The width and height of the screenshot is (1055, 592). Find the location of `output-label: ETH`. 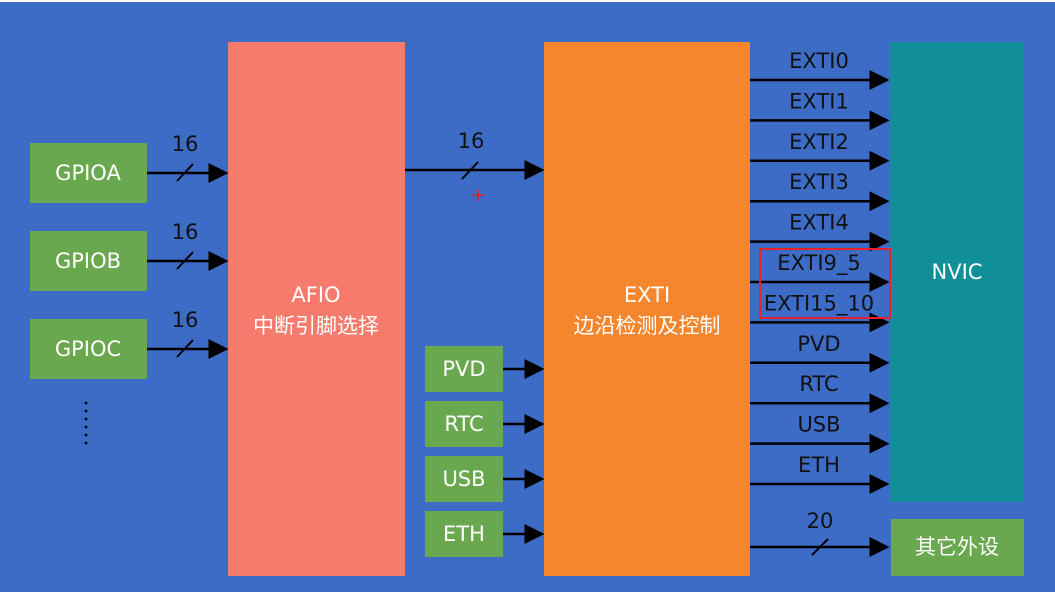

output-label: ETH is located at coordinates (819, 465).